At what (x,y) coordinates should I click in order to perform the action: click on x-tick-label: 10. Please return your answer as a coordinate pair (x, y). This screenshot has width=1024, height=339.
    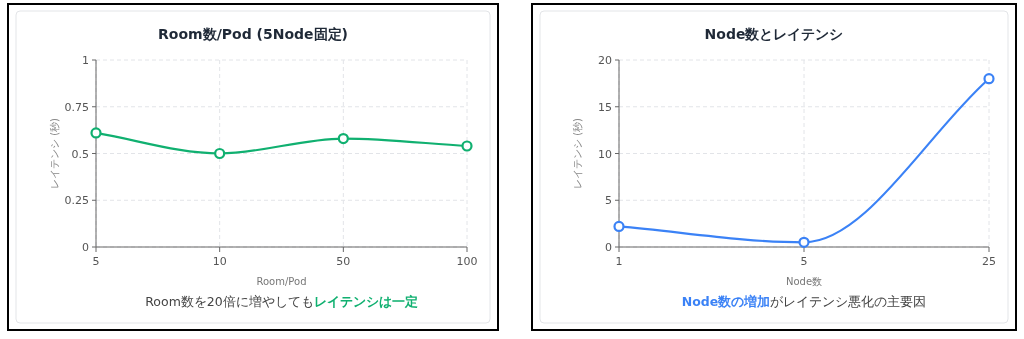
    Looking at the image, I should click on (219, 261).